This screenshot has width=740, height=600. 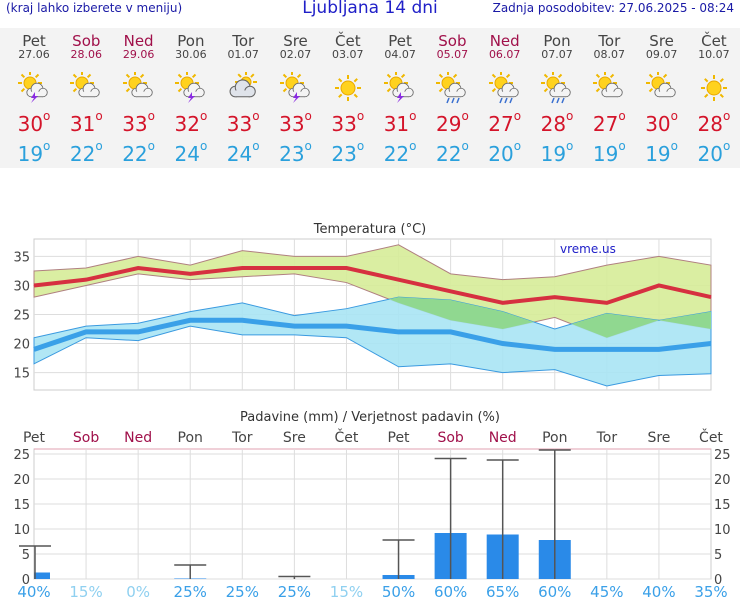 I want to click on max-temp: 28o, so click(x=714, y=122).